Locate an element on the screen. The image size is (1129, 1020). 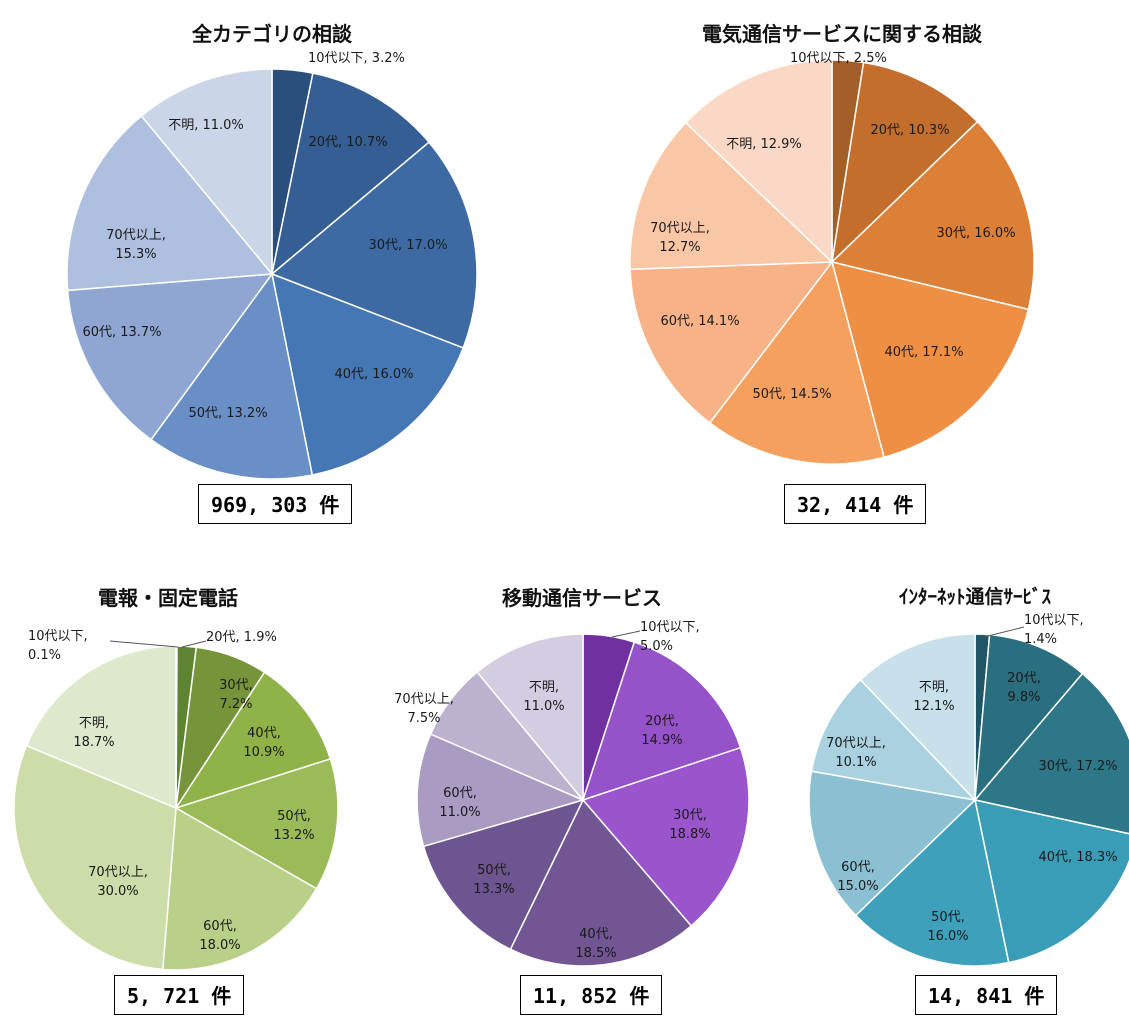
slice-data-label: 50代, 14.5% is located at coordinates (791, 394).